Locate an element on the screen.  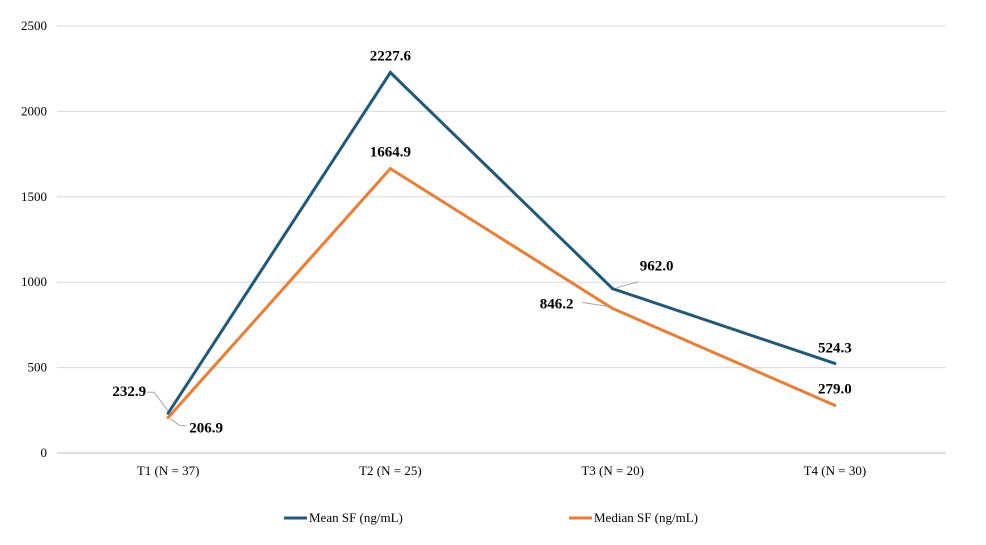
median-data-label: 279.0 is located at coordinates (835, 389).